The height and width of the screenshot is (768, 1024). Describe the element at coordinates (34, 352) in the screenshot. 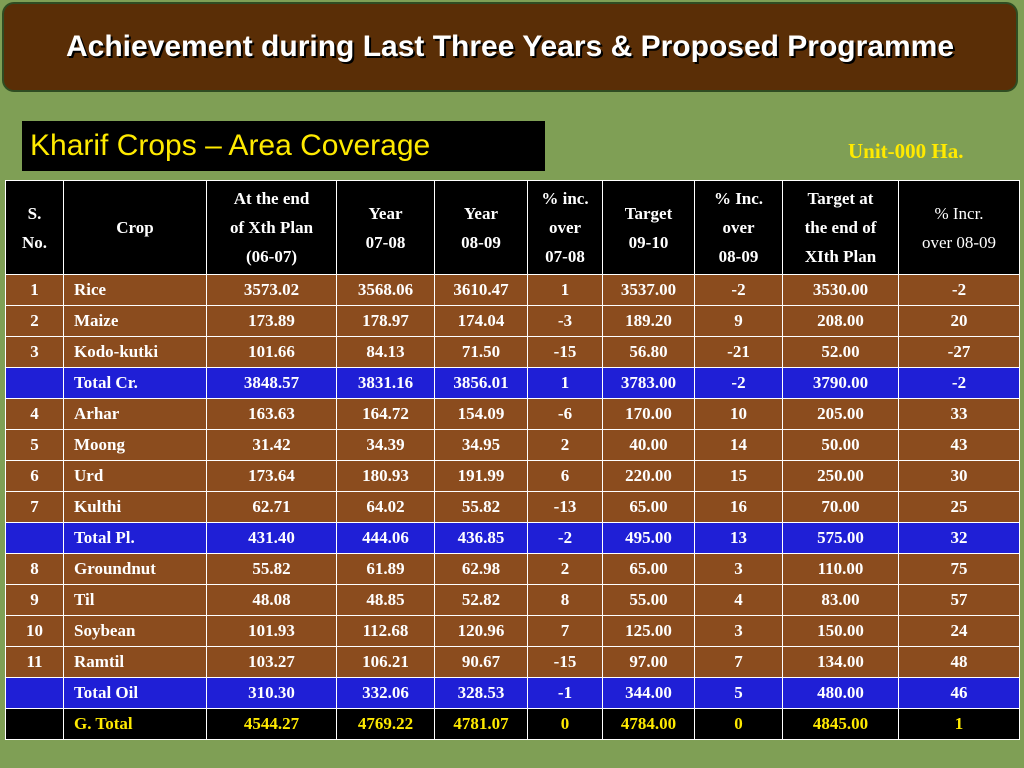

I see `serial-number-cell: 3` at that location.